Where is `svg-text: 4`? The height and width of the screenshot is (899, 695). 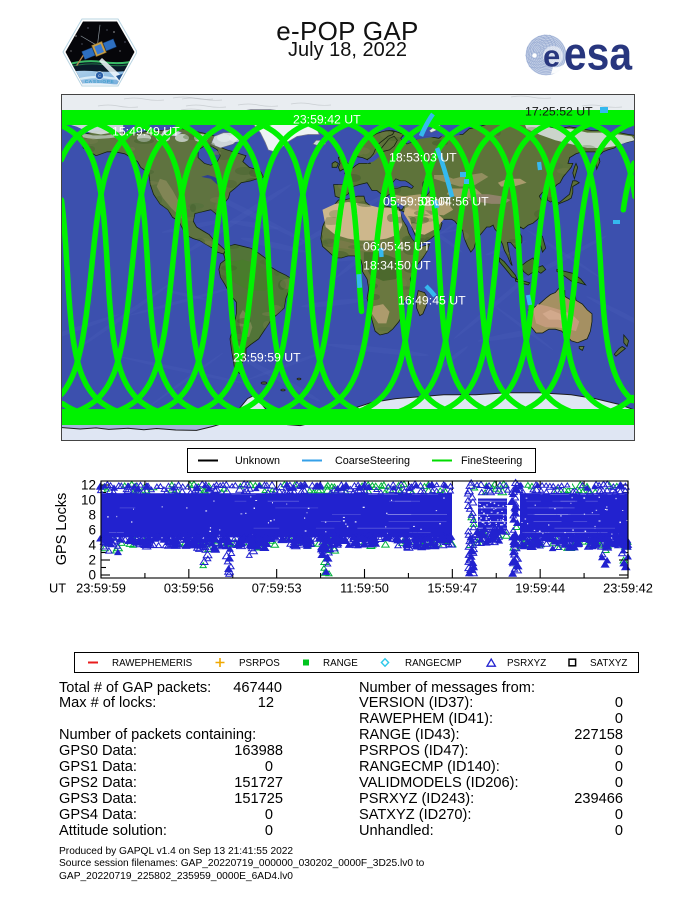
svg-text: 4 is located at coordinates (92, 545).